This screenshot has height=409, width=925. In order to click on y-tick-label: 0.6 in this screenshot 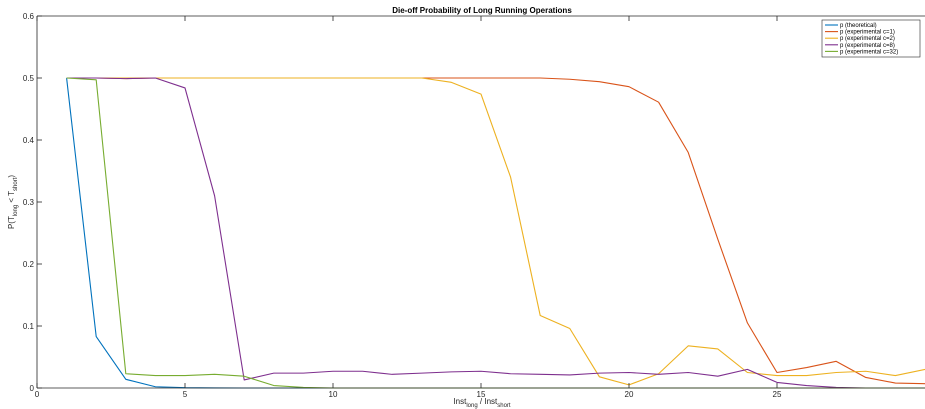, I will do `click(29, 16)`.